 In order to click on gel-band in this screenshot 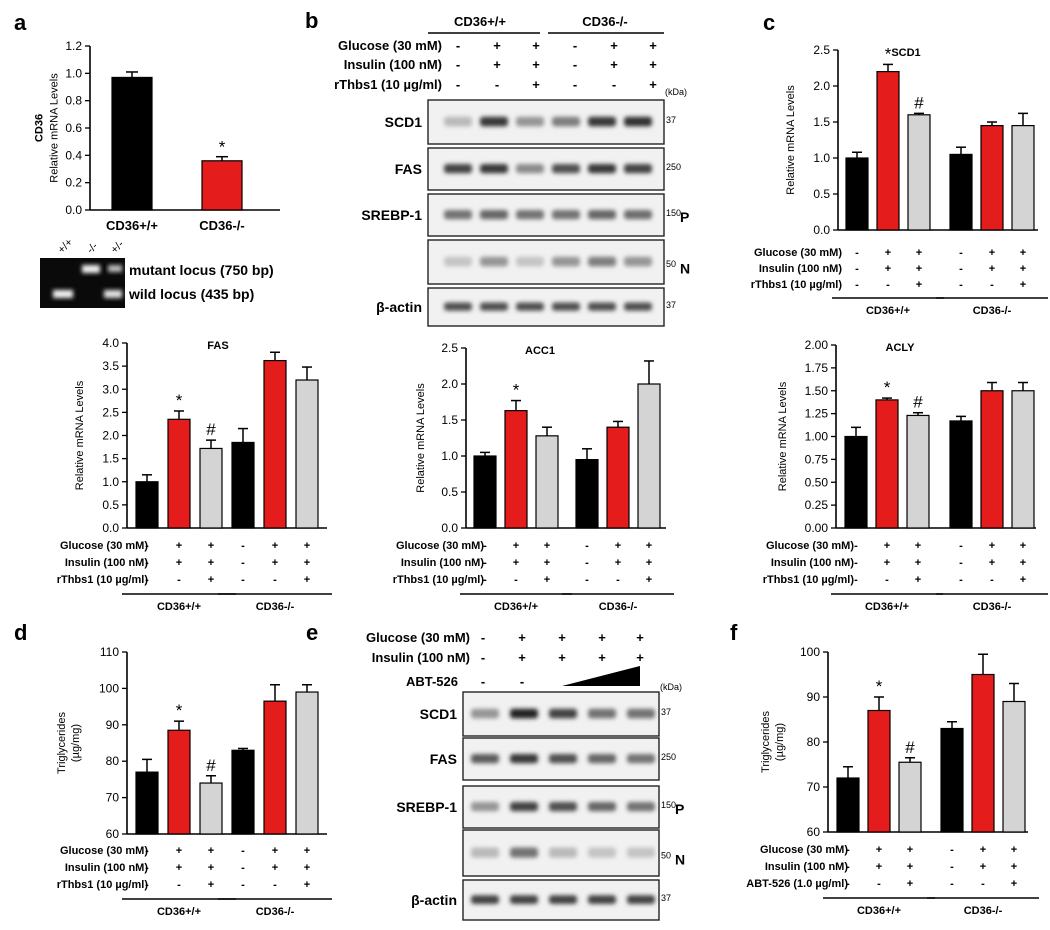, I will do `click(63, 294)`.